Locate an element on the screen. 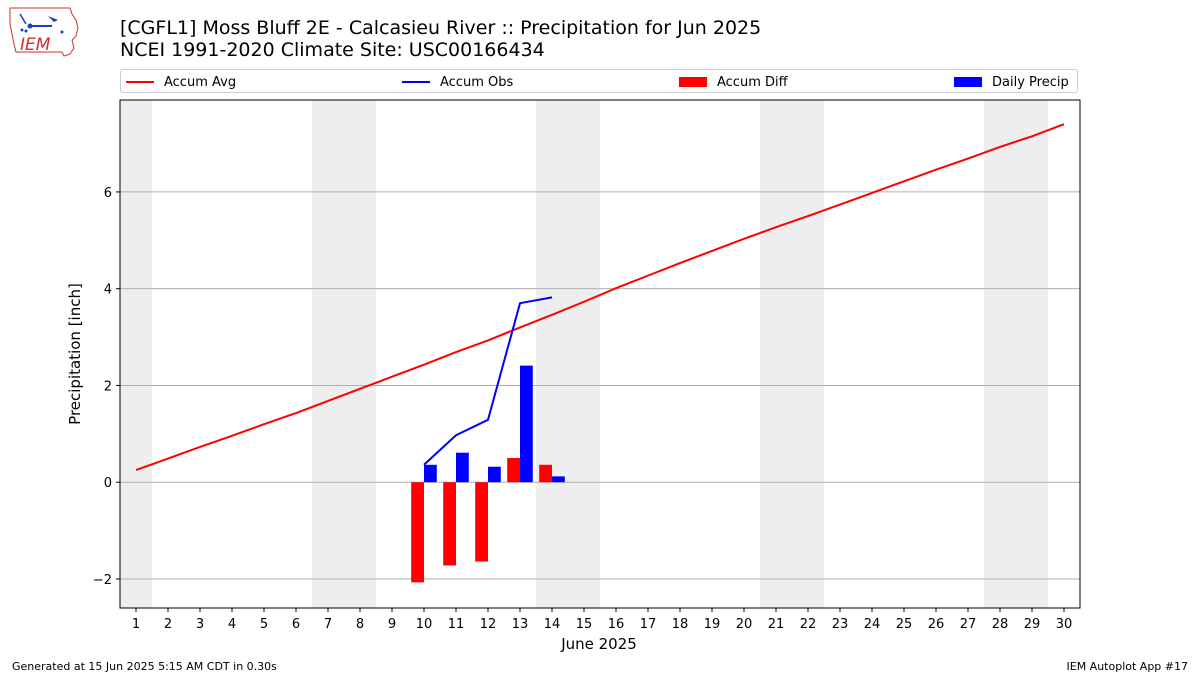 The image size is (1200, 675). x-tick-label: 11 is located at coordinates (456, 624).